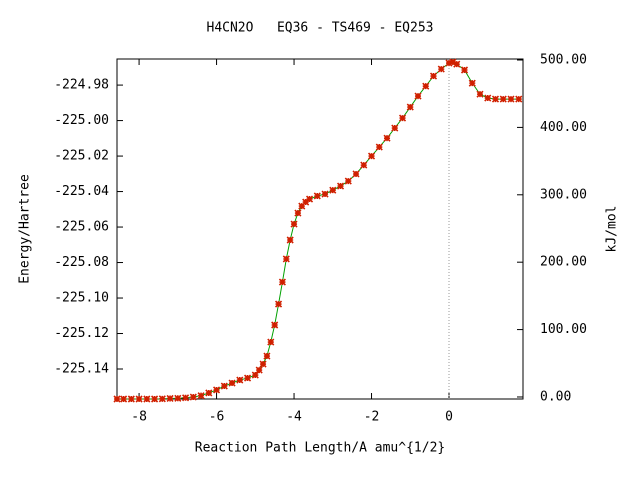 This screenshot has height=480, width=640. I want to click on x-tick-label: 0, so click(449, 417).